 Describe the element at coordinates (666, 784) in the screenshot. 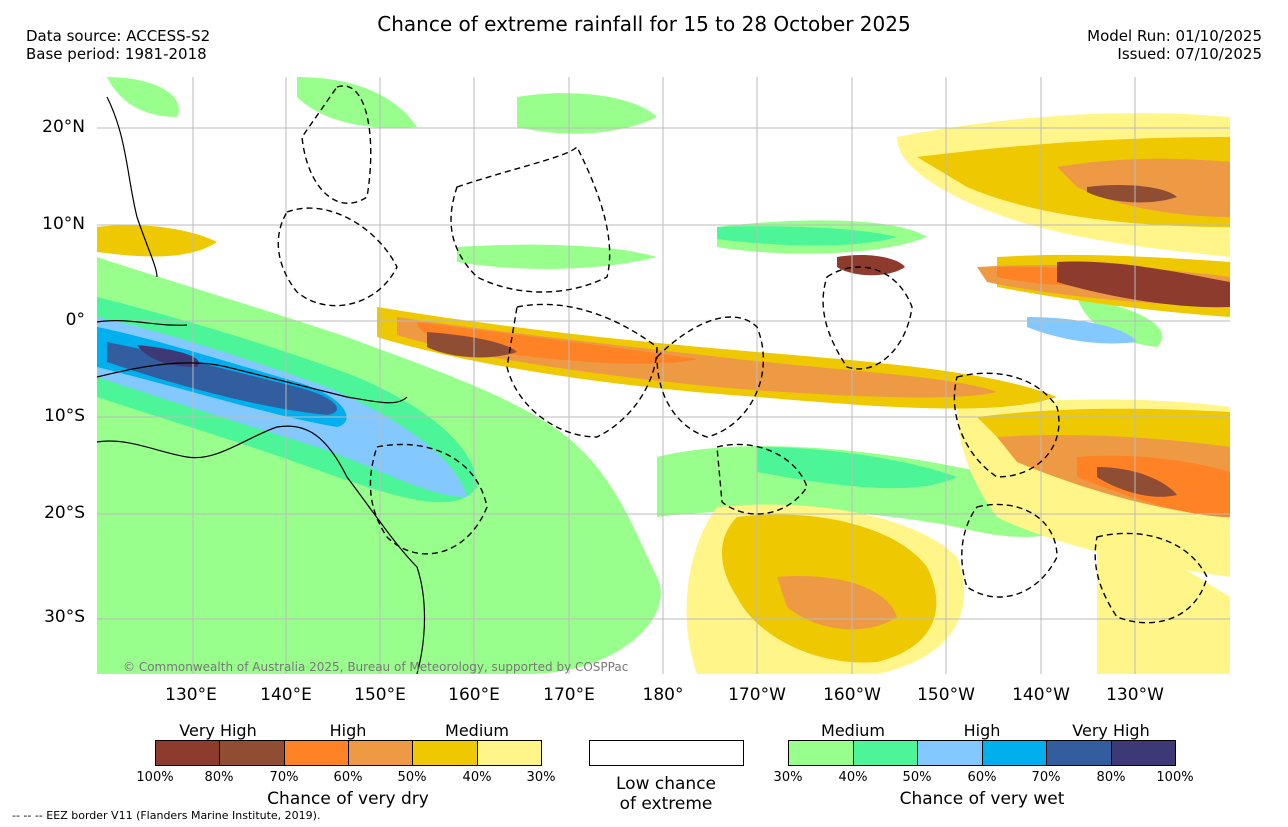

I see `low-chance-line1: Low chance` at that location.